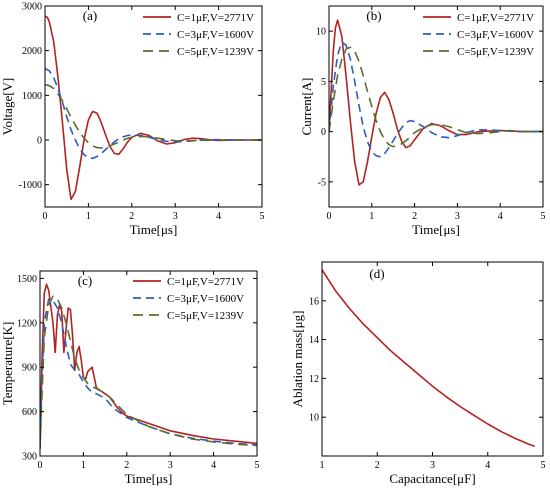 The height and width of the screenshot is (489, 550). Describe the element at coordinates (373, 15) in the screenshot. I see `panel-tag: (b)` at that location.